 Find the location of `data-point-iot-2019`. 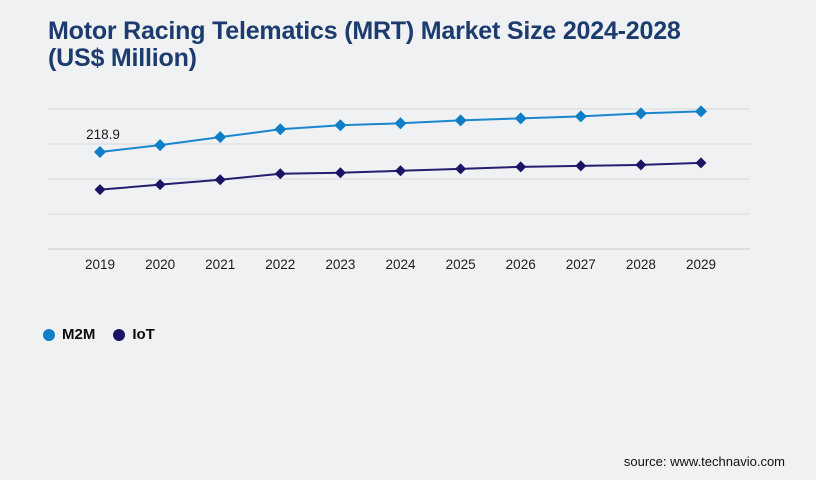

data-point-iot-2019 is located at coordinates (100, 190).